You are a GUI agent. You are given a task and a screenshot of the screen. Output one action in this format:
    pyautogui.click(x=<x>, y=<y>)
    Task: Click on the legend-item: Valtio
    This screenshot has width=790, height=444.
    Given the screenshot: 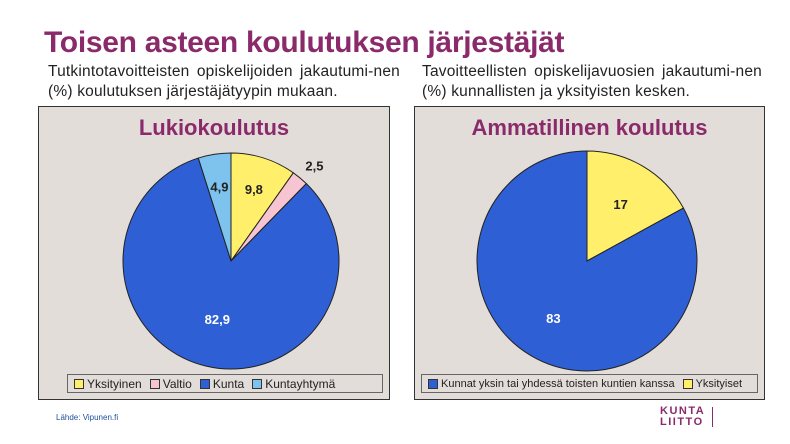 What is the action you would take?
    pyautogui.click(x=170, y=383)
    